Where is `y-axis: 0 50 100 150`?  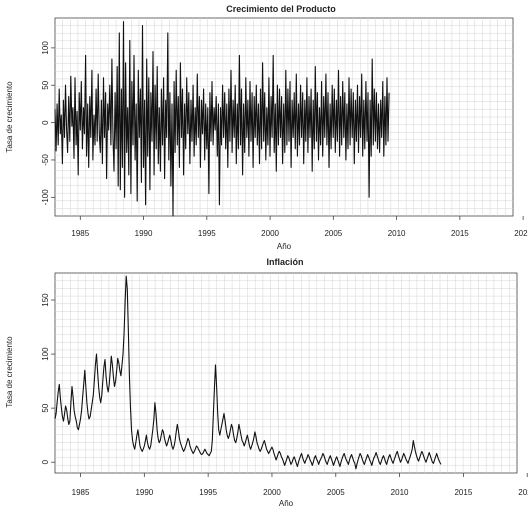
y-axis: 0 50 100 150 is located at coordinates (48, 378).